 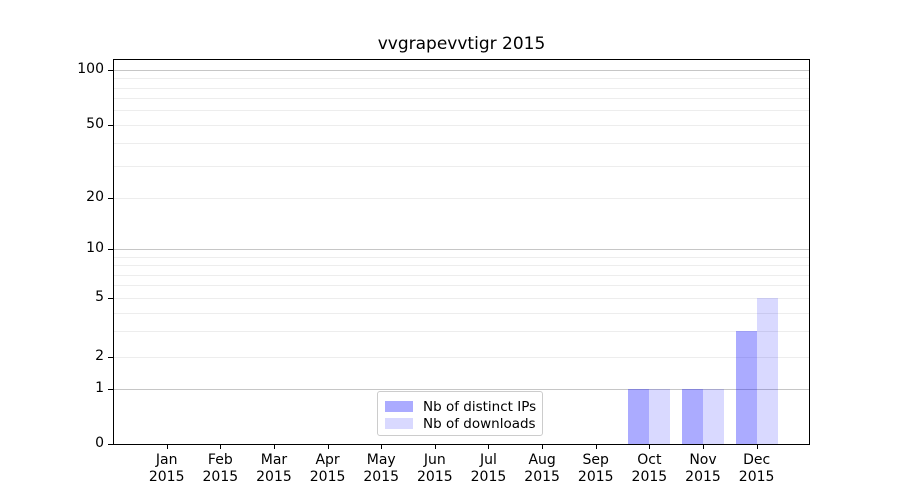 What do you see at coordinates (489, 446) in the screenshot?
I see `x-tick-mark-jul` at bounding box center [489, 446].